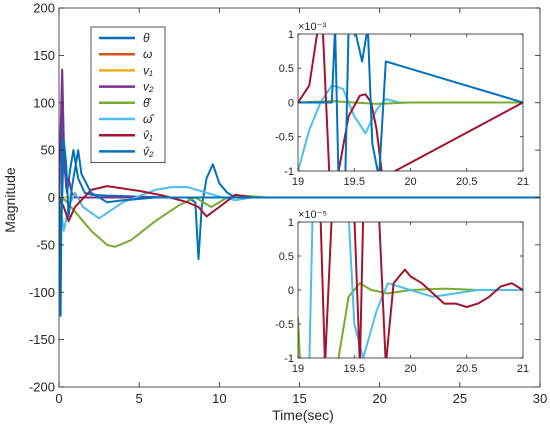 The width and height of the screenshot is (550, 437). What do you see at coordinates (146, 38) in the screenshot?
I see `legend-entry-label: θ` at bounding box center [146, 38].